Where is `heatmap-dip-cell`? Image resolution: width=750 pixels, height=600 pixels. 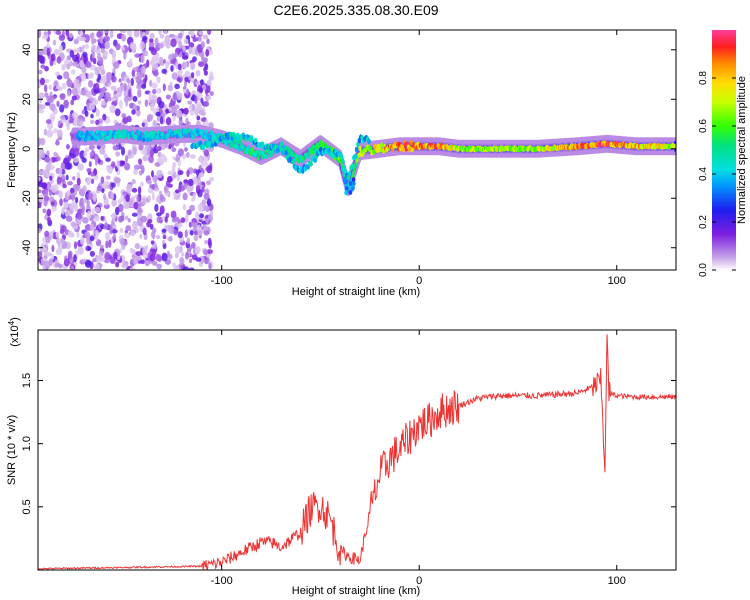
heatmap-dip-cell is located at coordinates (352, 189).